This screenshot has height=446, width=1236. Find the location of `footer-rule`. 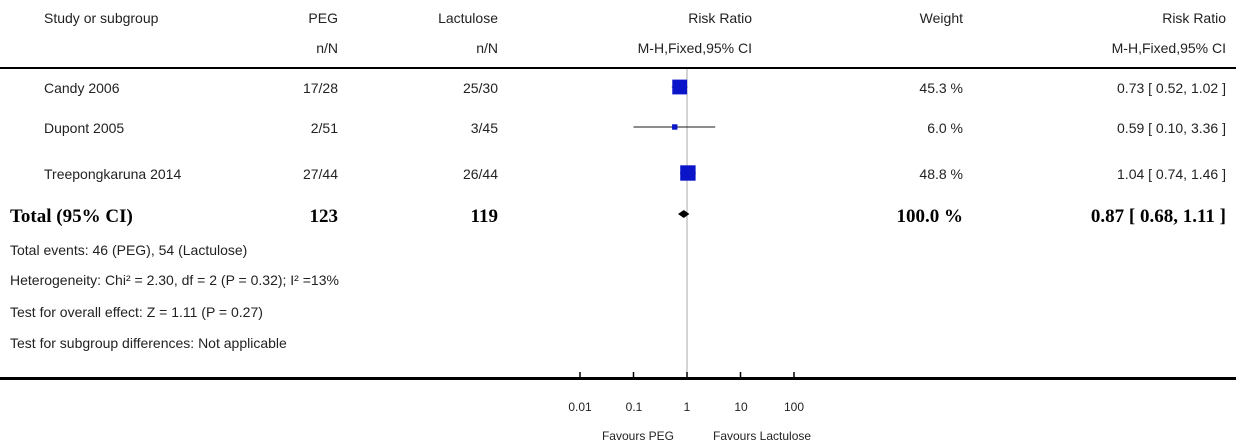

footer-rule is located at coordinates (618, 378).